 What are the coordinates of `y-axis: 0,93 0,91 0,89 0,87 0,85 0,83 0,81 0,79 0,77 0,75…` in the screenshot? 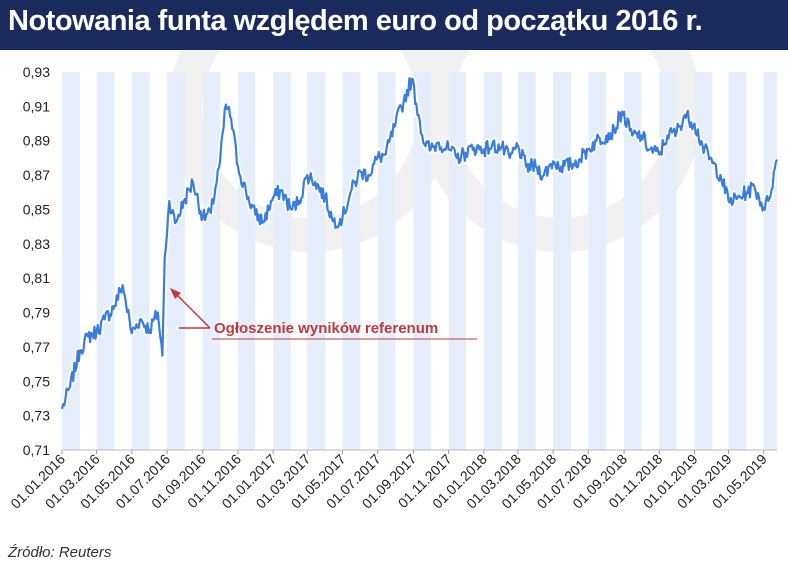 It's located at (36, 261).